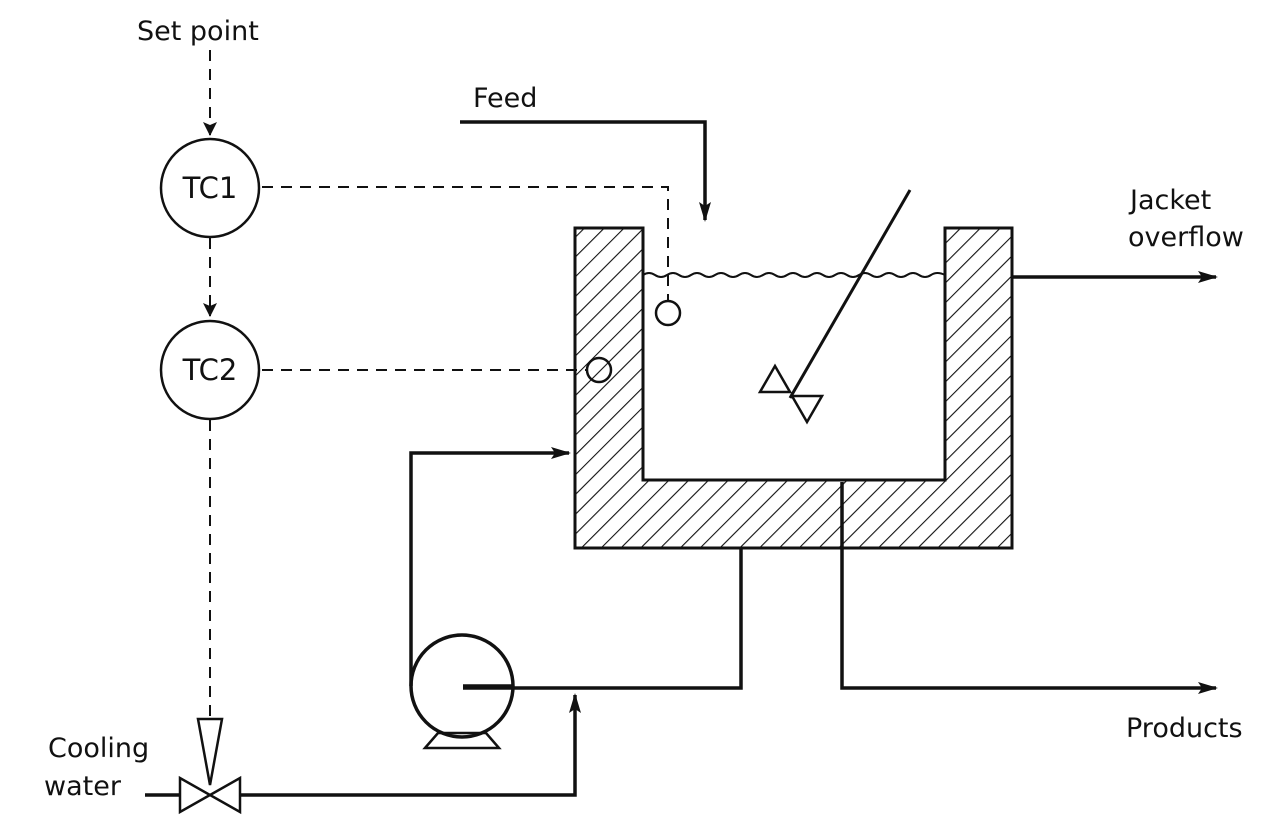  I want to click on controller-tc2: TC2, so click(210, 370).